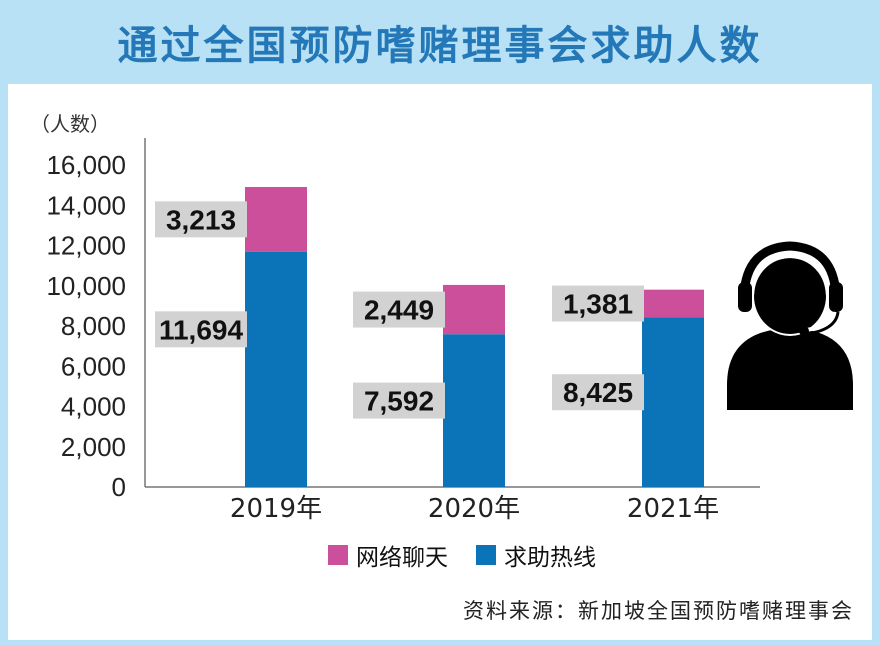  Describe the element at coordinates (276, 509) in the screenshot. I see `x-tick-label: 2019年` at that location.